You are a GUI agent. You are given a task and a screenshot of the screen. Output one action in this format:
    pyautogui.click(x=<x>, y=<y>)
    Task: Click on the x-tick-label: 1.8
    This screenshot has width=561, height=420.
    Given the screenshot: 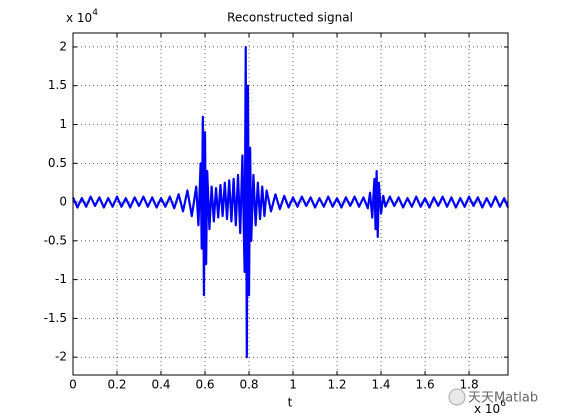 What is the action you would take?
    pyautogui.click(x=469, y=385)
    